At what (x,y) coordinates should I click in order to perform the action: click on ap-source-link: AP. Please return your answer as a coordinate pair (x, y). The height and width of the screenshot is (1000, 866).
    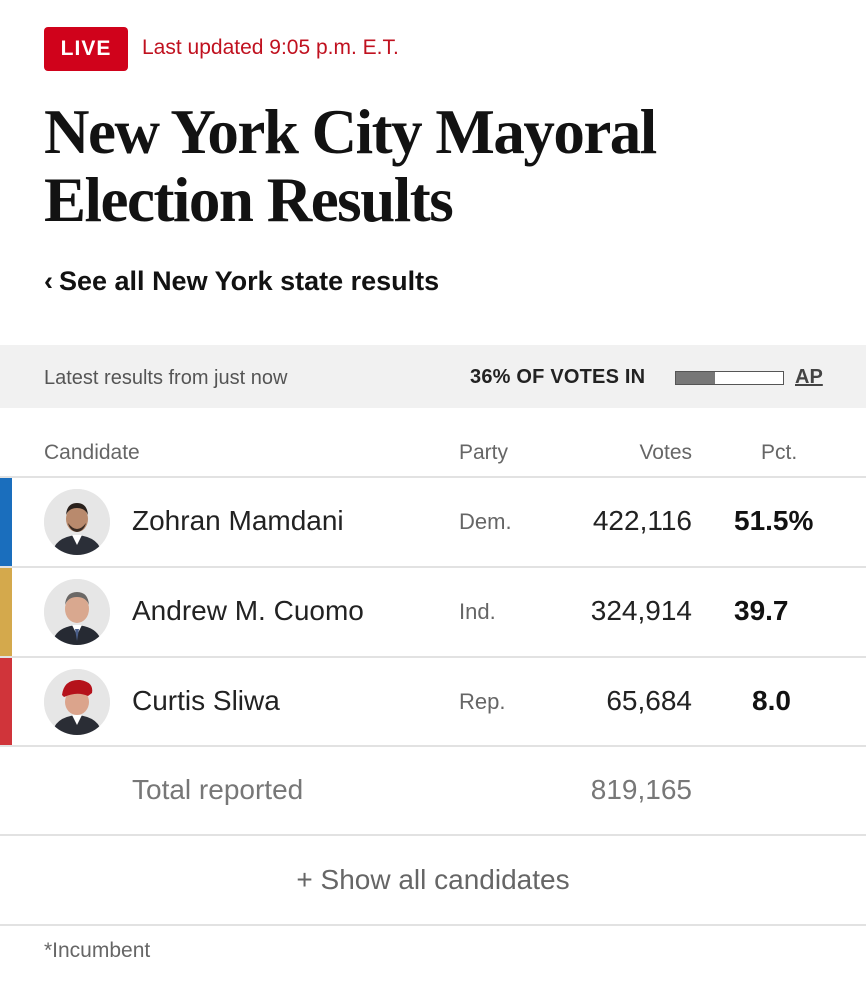
    Looking at the image, I should click on (809, 377).